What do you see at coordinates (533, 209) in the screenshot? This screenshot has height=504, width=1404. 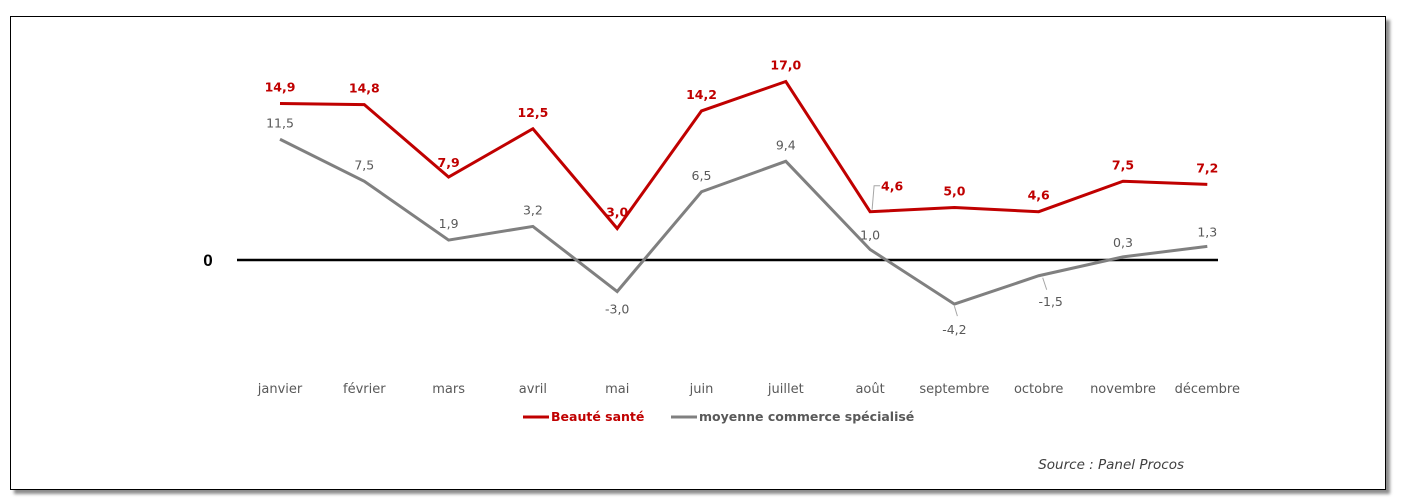 I see `data-label: 3,2` at bounding box center [533, 209].